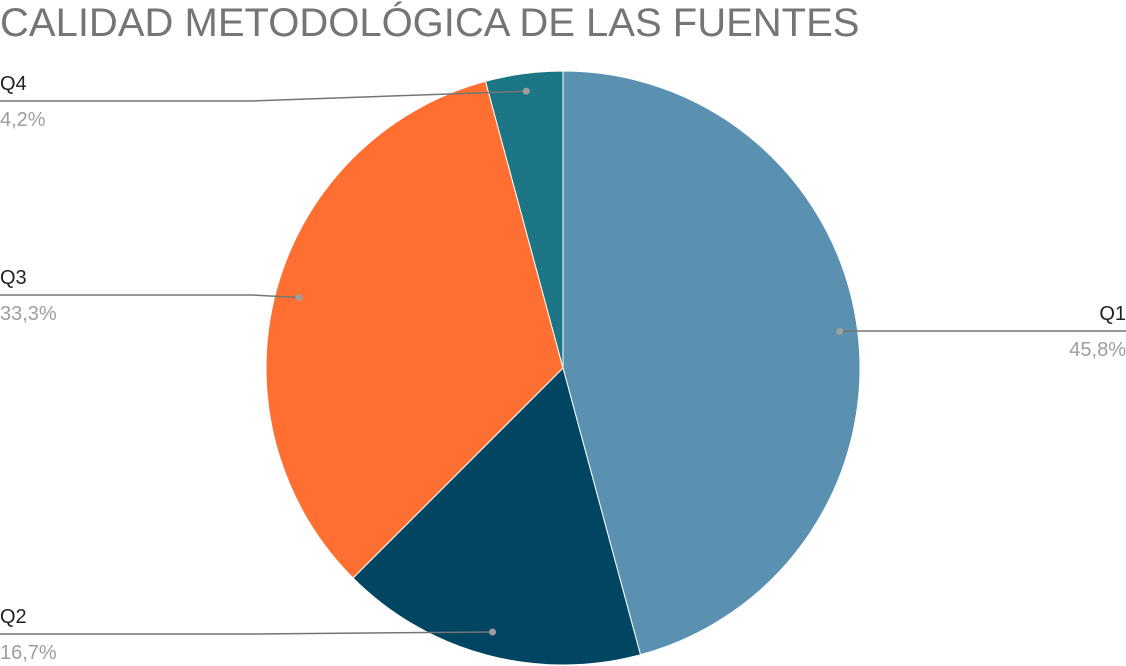 The width and height of the screenshot is (1126, 666). Describe the element at coordinates (13, 84) in the screenshot. I see `slice-label-q4: Q4` at that location.